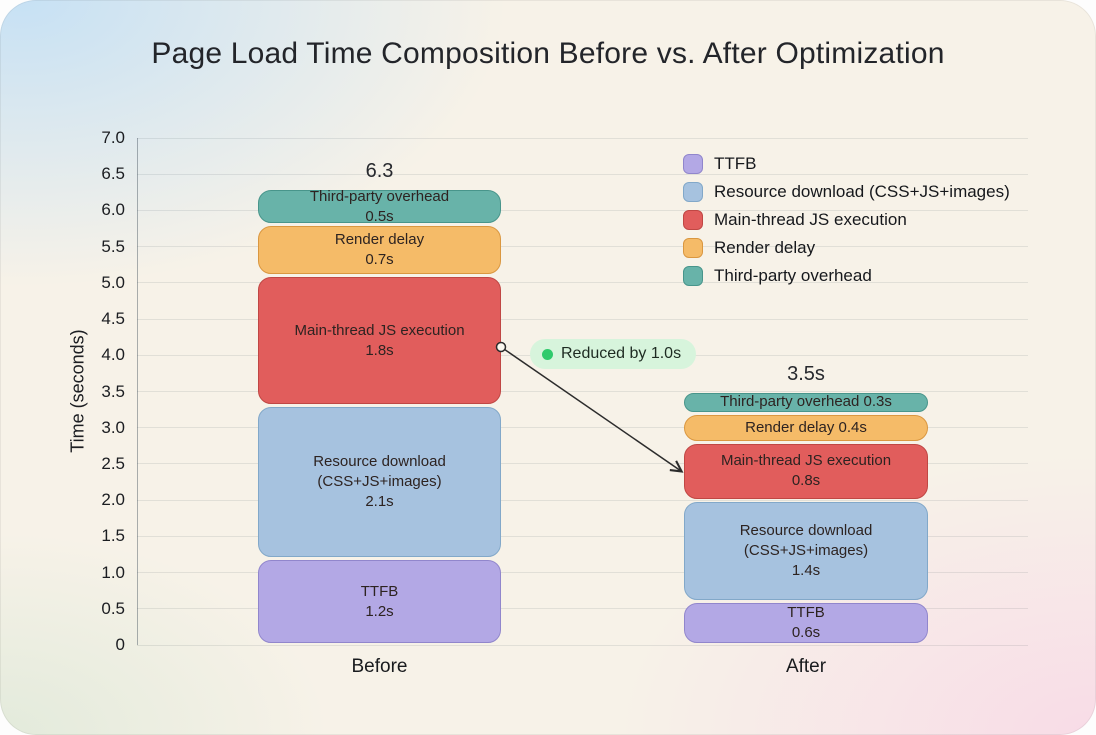  What do you see at coordinates (806, 666) in the screenshot?
I see `x-category-label-after: After` at bounding box center [806, 666].